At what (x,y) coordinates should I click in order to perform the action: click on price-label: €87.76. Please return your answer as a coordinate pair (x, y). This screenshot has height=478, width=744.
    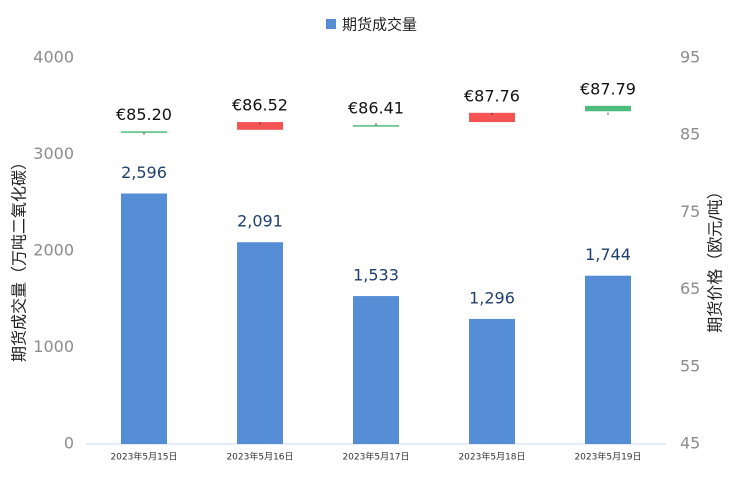
    Looking at the image, I should click on (492, 95).